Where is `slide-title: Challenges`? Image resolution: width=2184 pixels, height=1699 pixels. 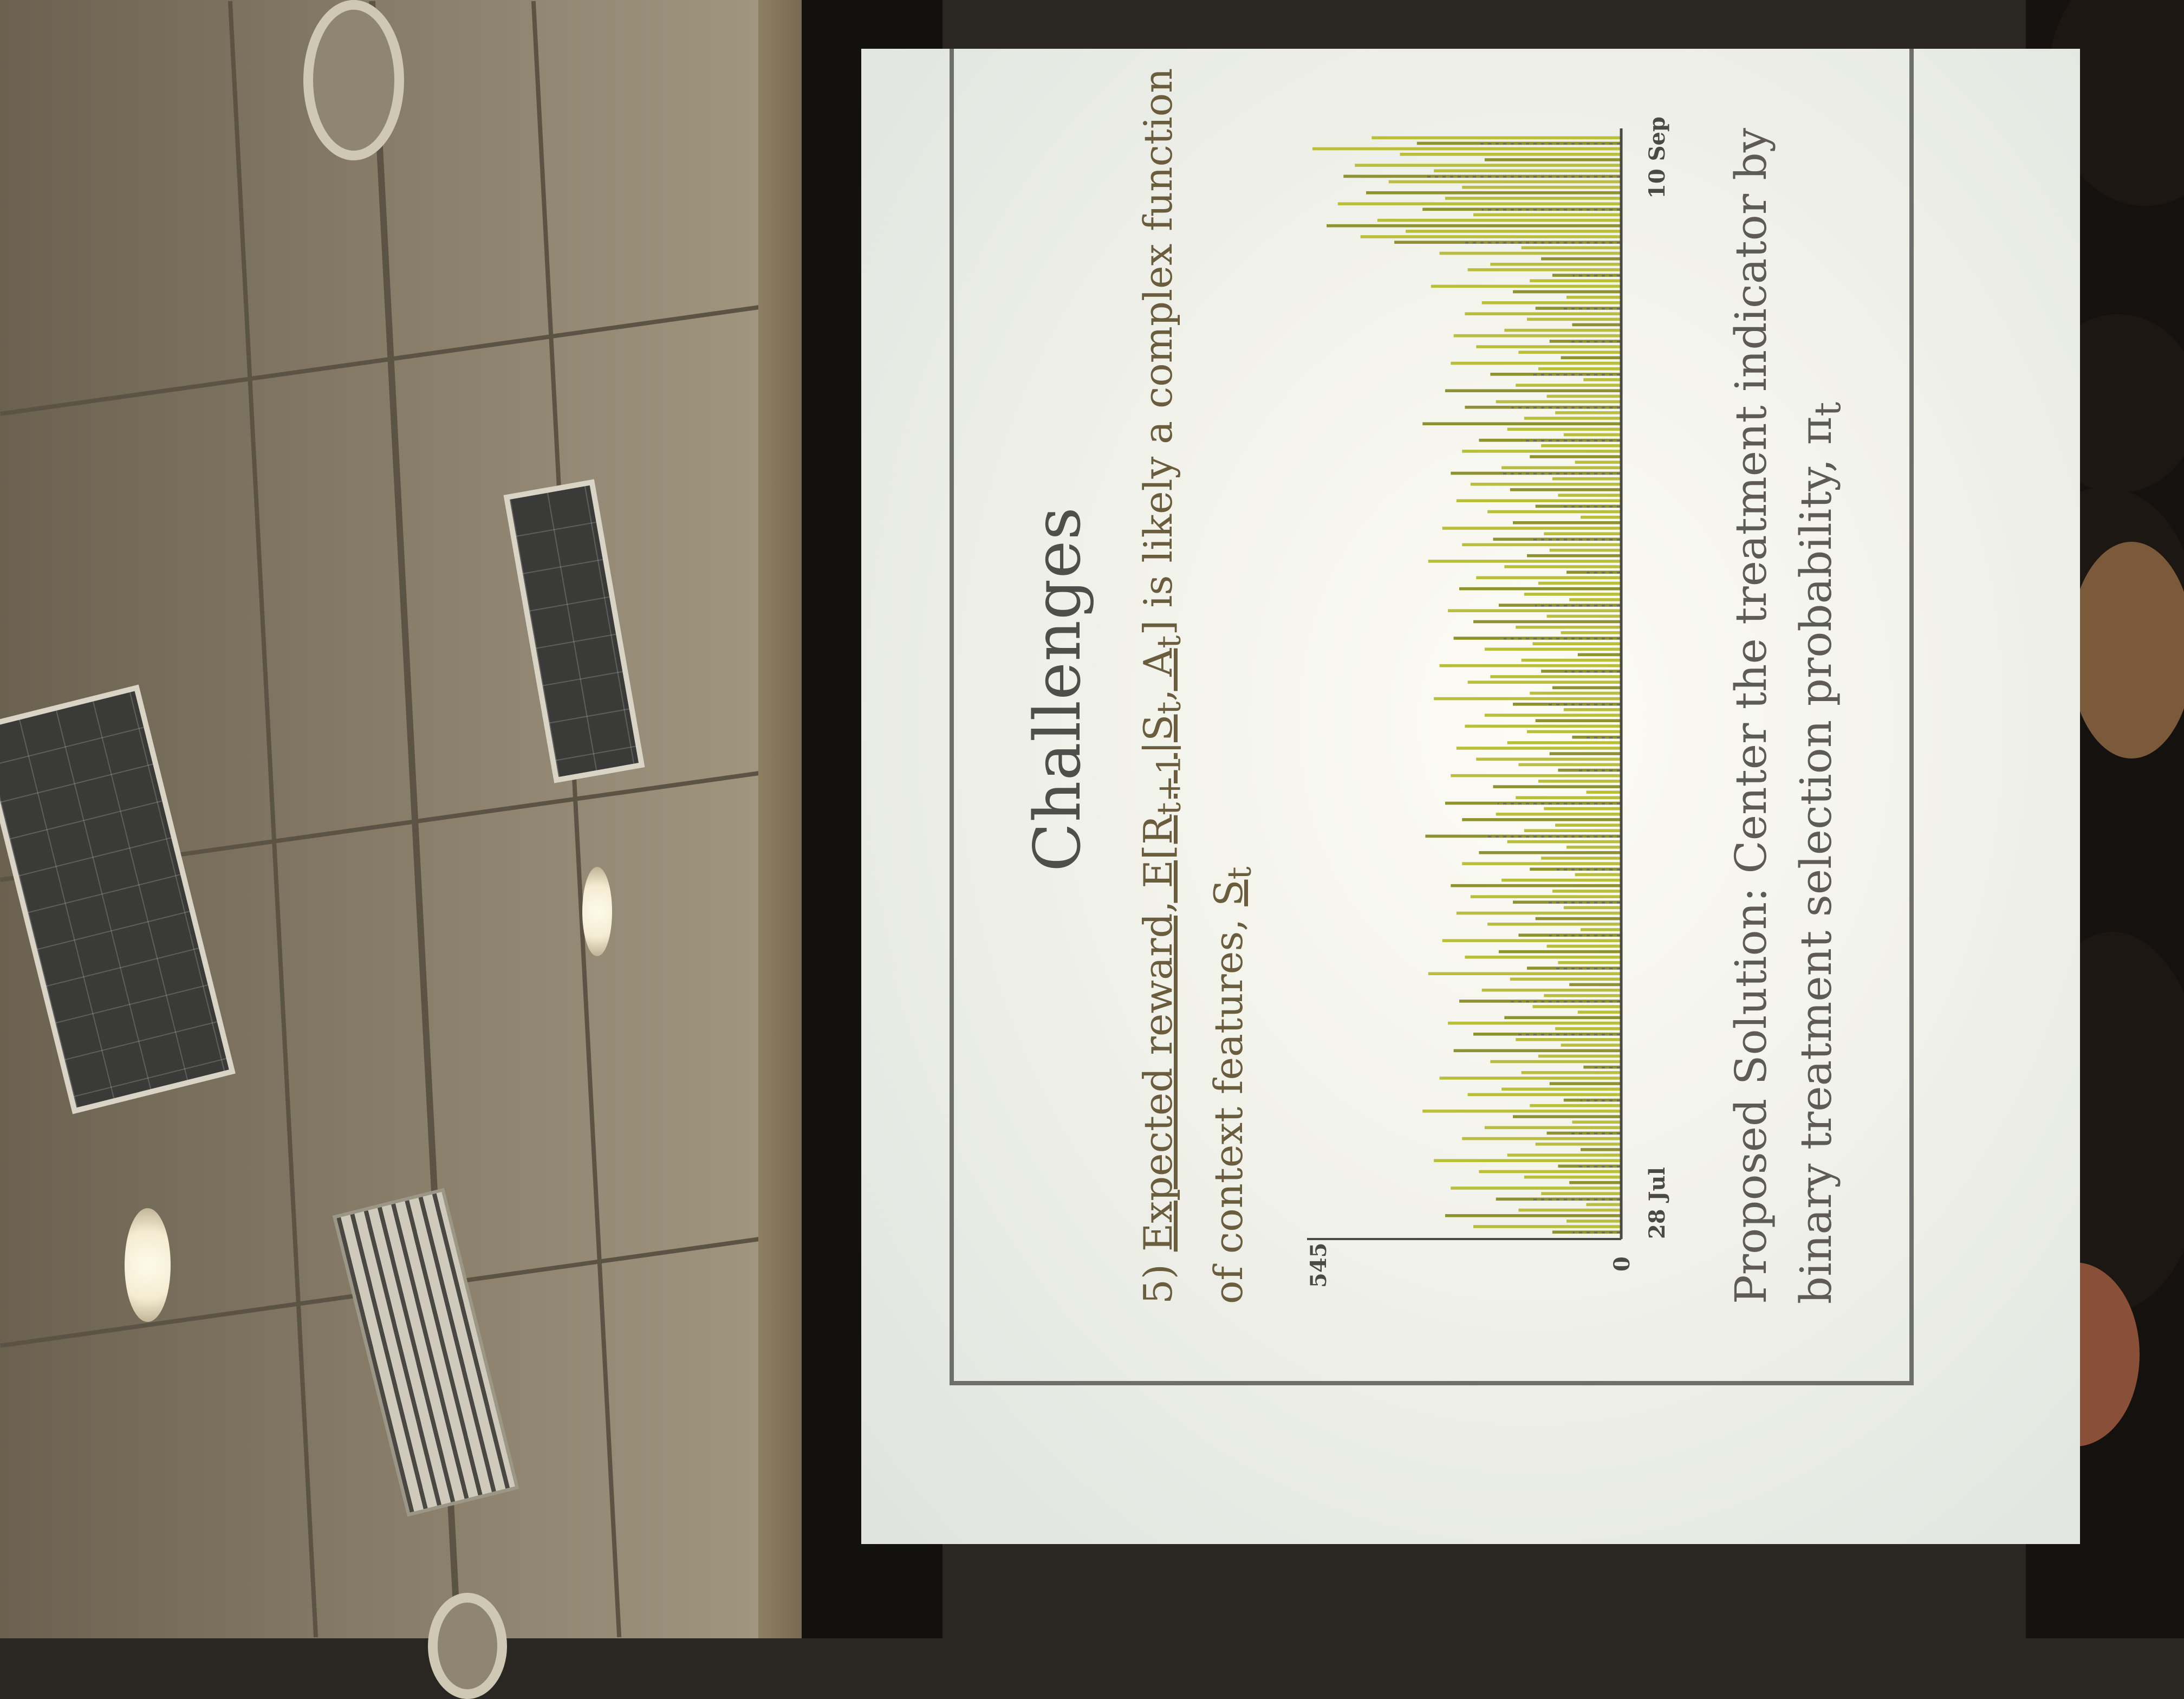 slide-title: Challenges is located at coordinates (1057, 689).